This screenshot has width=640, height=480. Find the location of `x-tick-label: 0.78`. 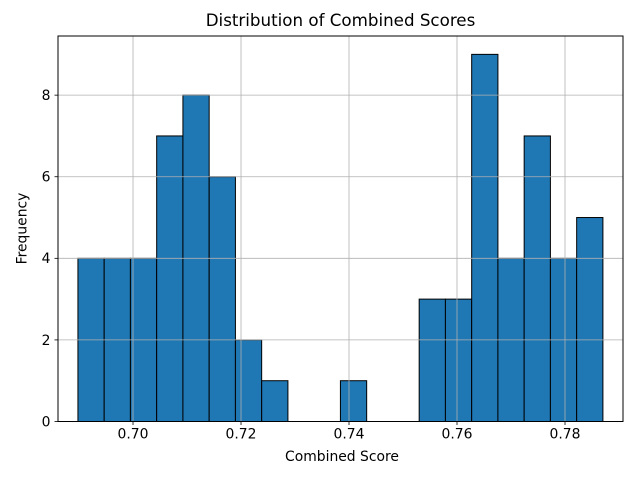

x-tick-label: 0.78 is located at coordinates (565, 435).